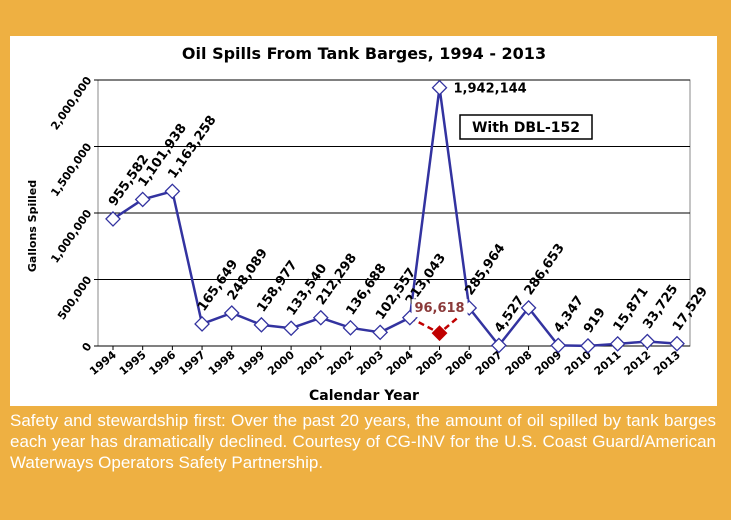 This screenshot has height=520, width=731. Describe the element at coordinates (608, 363) in the screenshot. I see `x-tick-label: 2011` at that location.